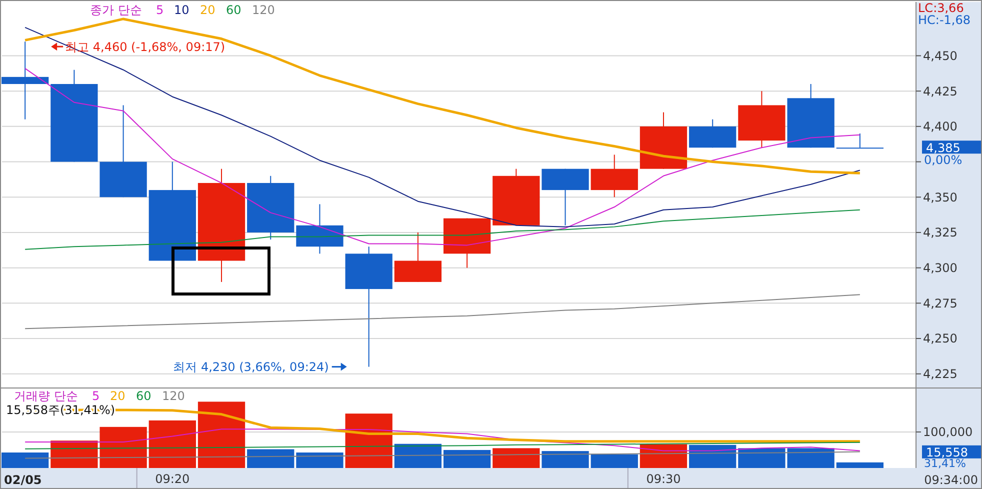 This screenshot has width=982, height=489. Describe the element at coordinates (940, 91) in the screenshot. I see `y-tick-label: 4,425` at that location.